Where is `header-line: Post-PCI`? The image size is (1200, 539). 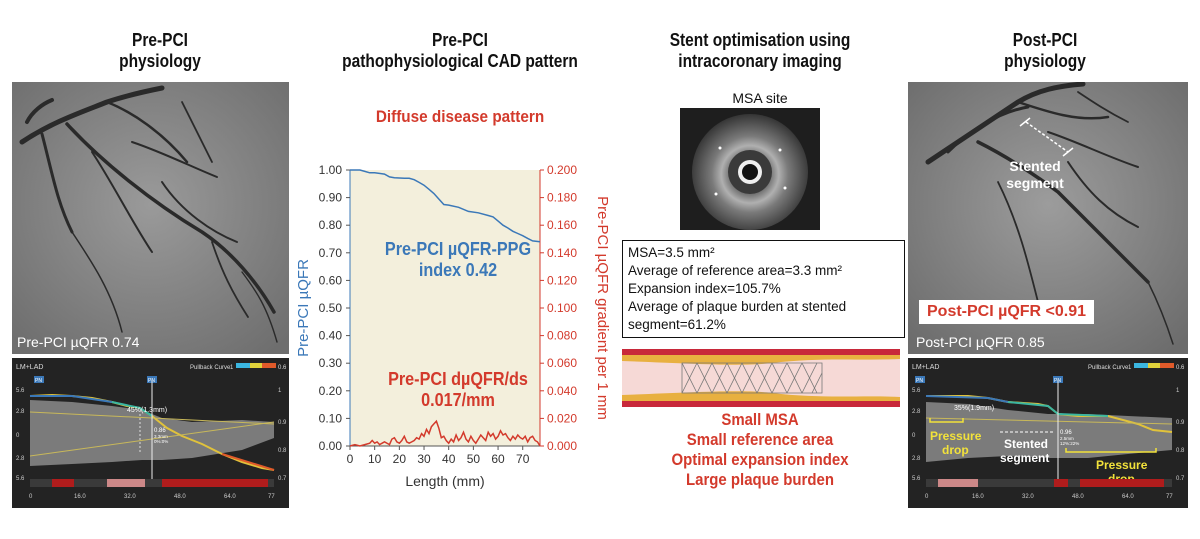 header-line: Post-PCI is located at coordinates (1045, 40).